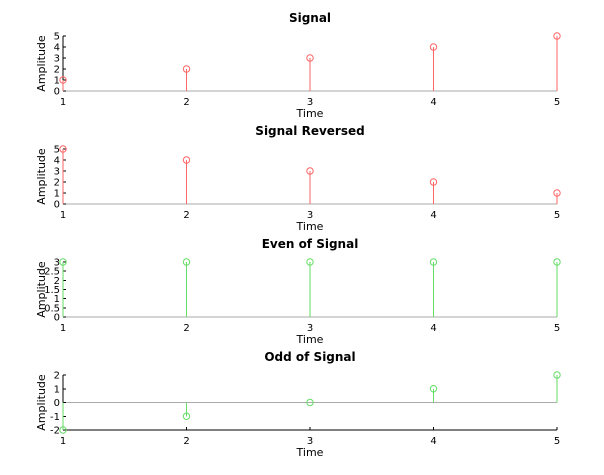  I want to click on y-tick-label: -1, so click(55, 417).